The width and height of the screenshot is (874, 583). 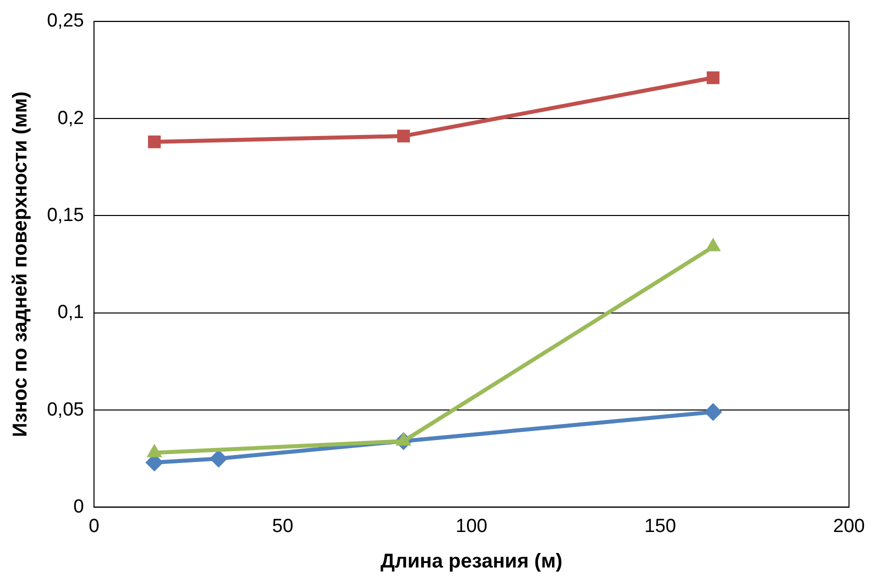 I want to click on x-tick-label: 0, so click(x=94, y=526).